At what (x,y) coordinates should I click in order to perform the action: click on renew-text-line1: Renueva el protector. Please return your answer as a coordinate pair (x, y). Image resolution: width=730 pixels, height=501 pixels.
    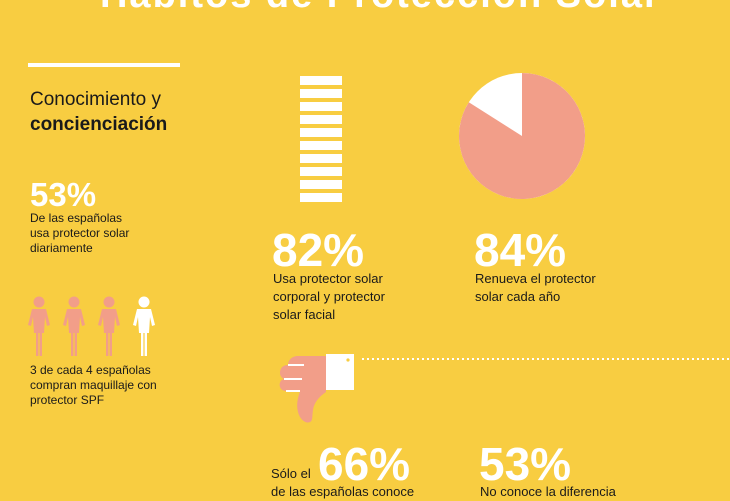
    Looking at the image, I should click on (535, 278).